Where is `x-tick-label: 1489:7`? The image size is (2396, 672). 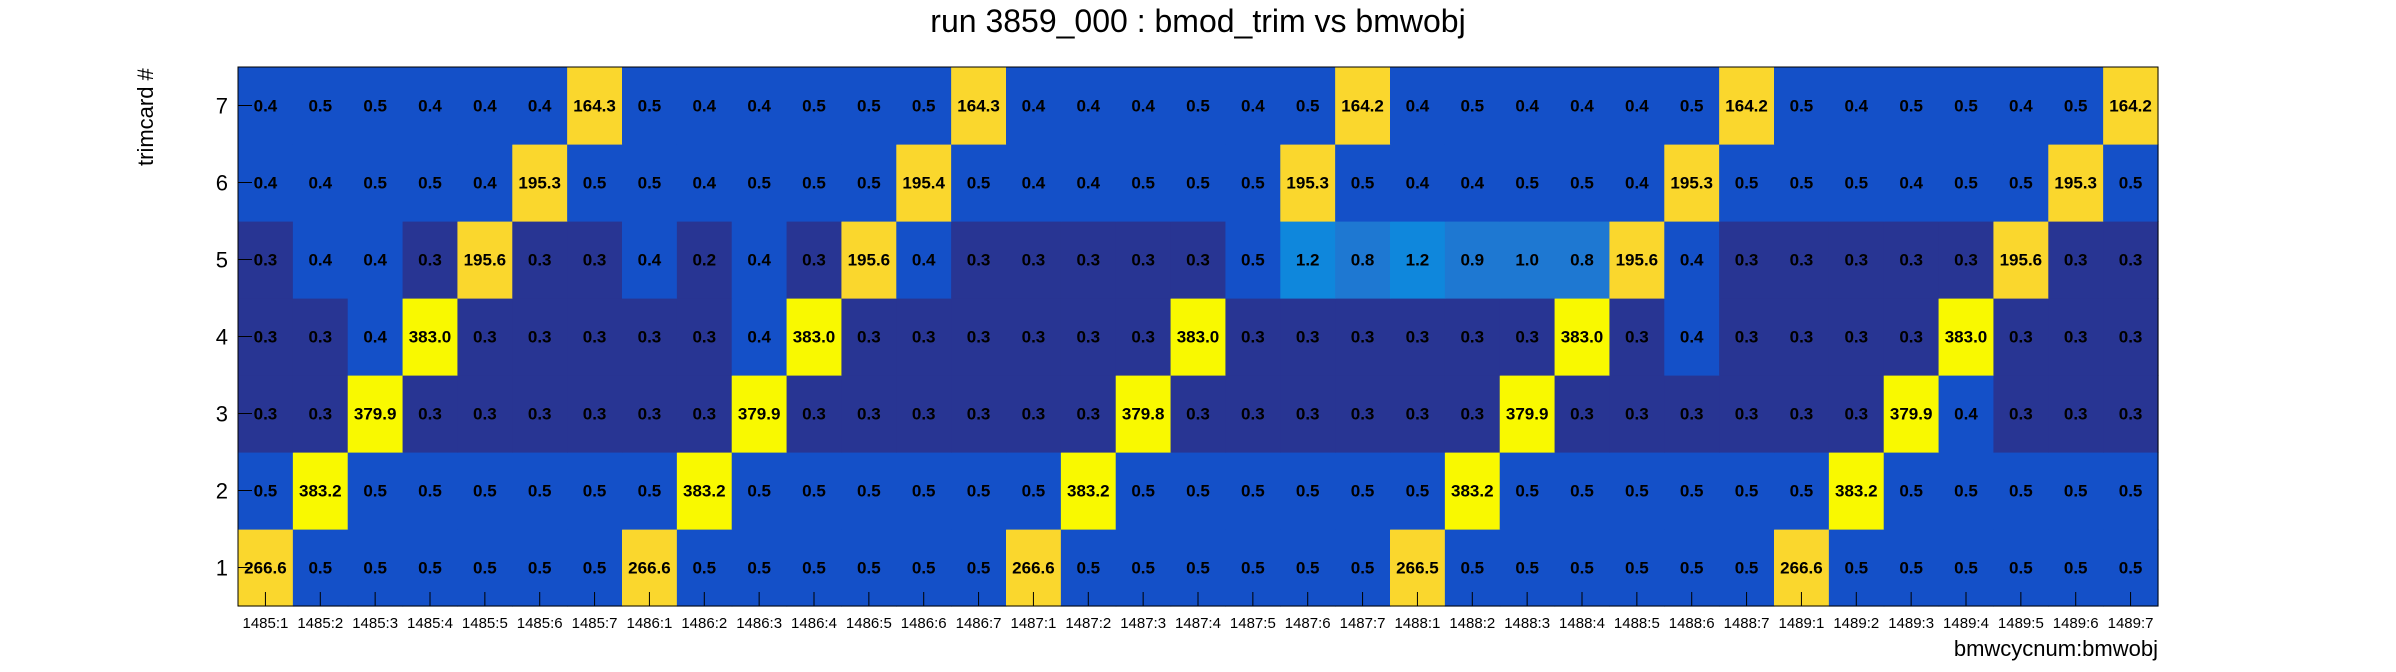
x-tick-label: 1489:7 is located at coordinates (2131, 623).